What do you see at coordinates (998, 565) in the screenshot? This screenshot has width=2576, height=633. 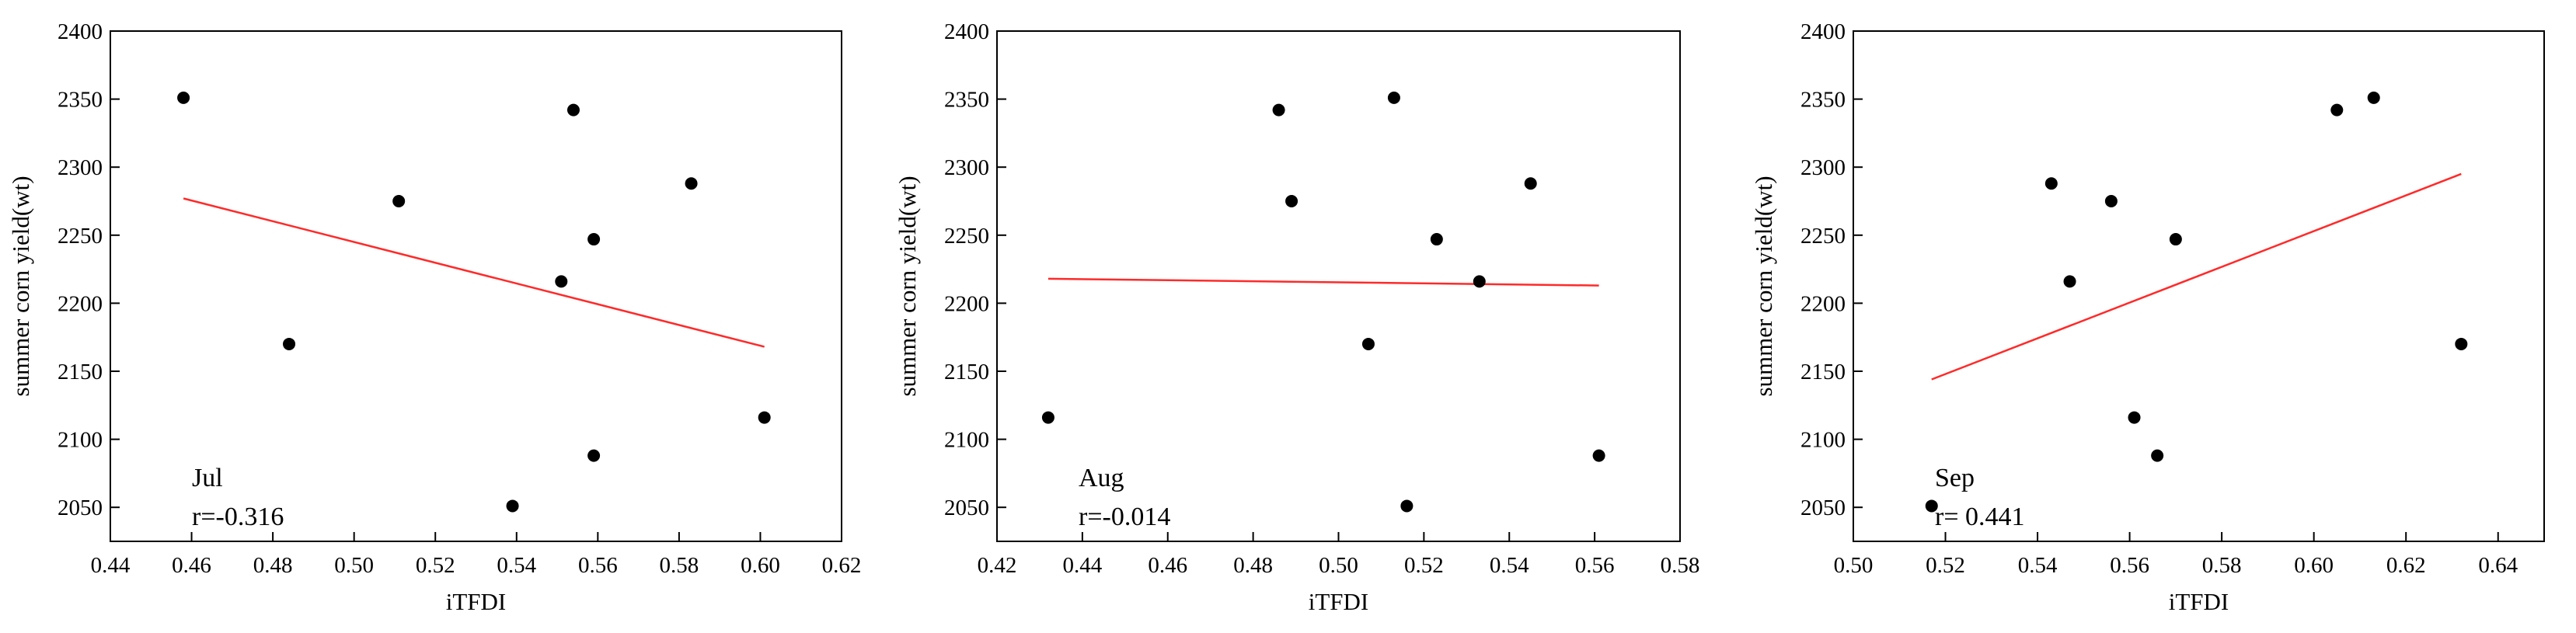 I see `x-tick-label: 0.42` at bounding box center [998, 565].